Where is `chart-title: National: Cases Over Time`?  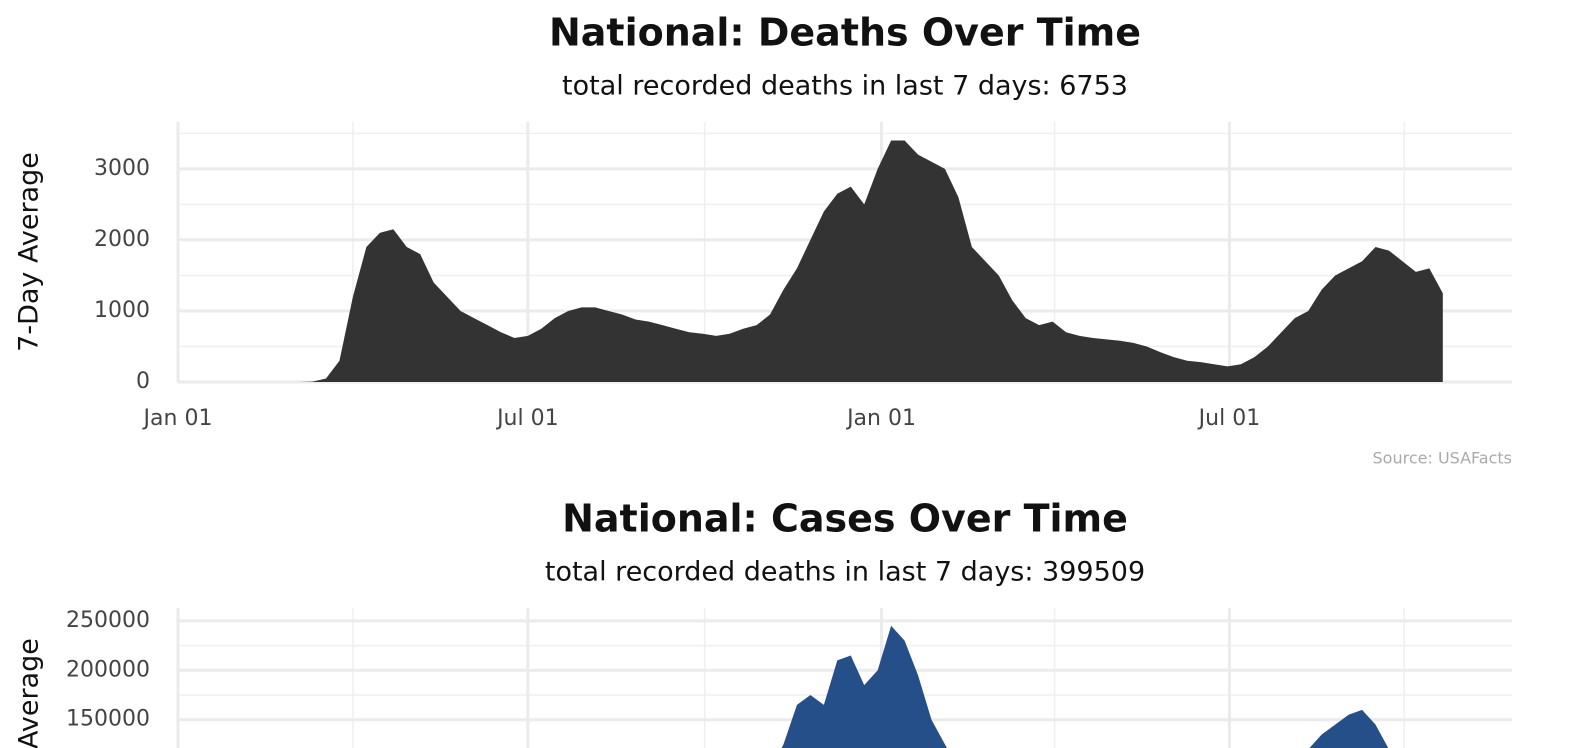
chart-title: National: Cases Over Time is located at coordinates (845, 519).